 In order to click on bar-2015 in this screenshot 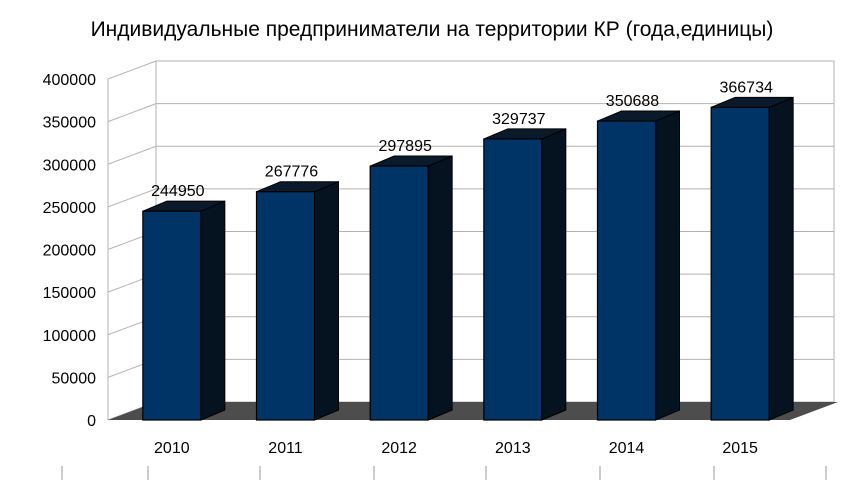, I will do `click(752, 258)`.